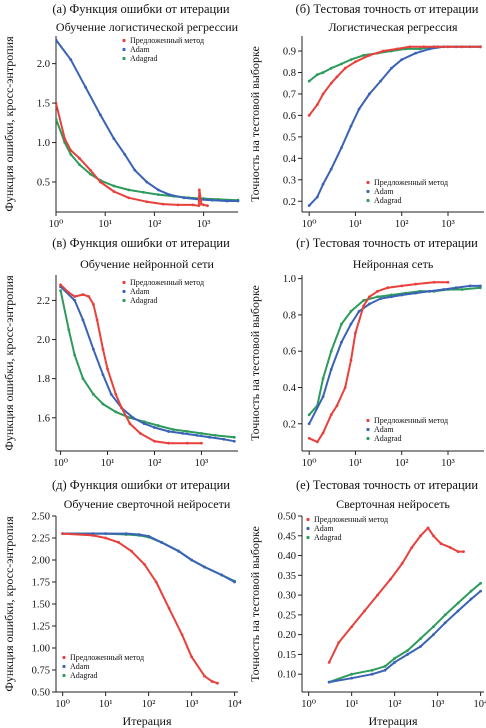 Image resolution: width=486 pixels, height=728 pixels. I want to click on y-tick-label: 0.50, so click(41, 693).